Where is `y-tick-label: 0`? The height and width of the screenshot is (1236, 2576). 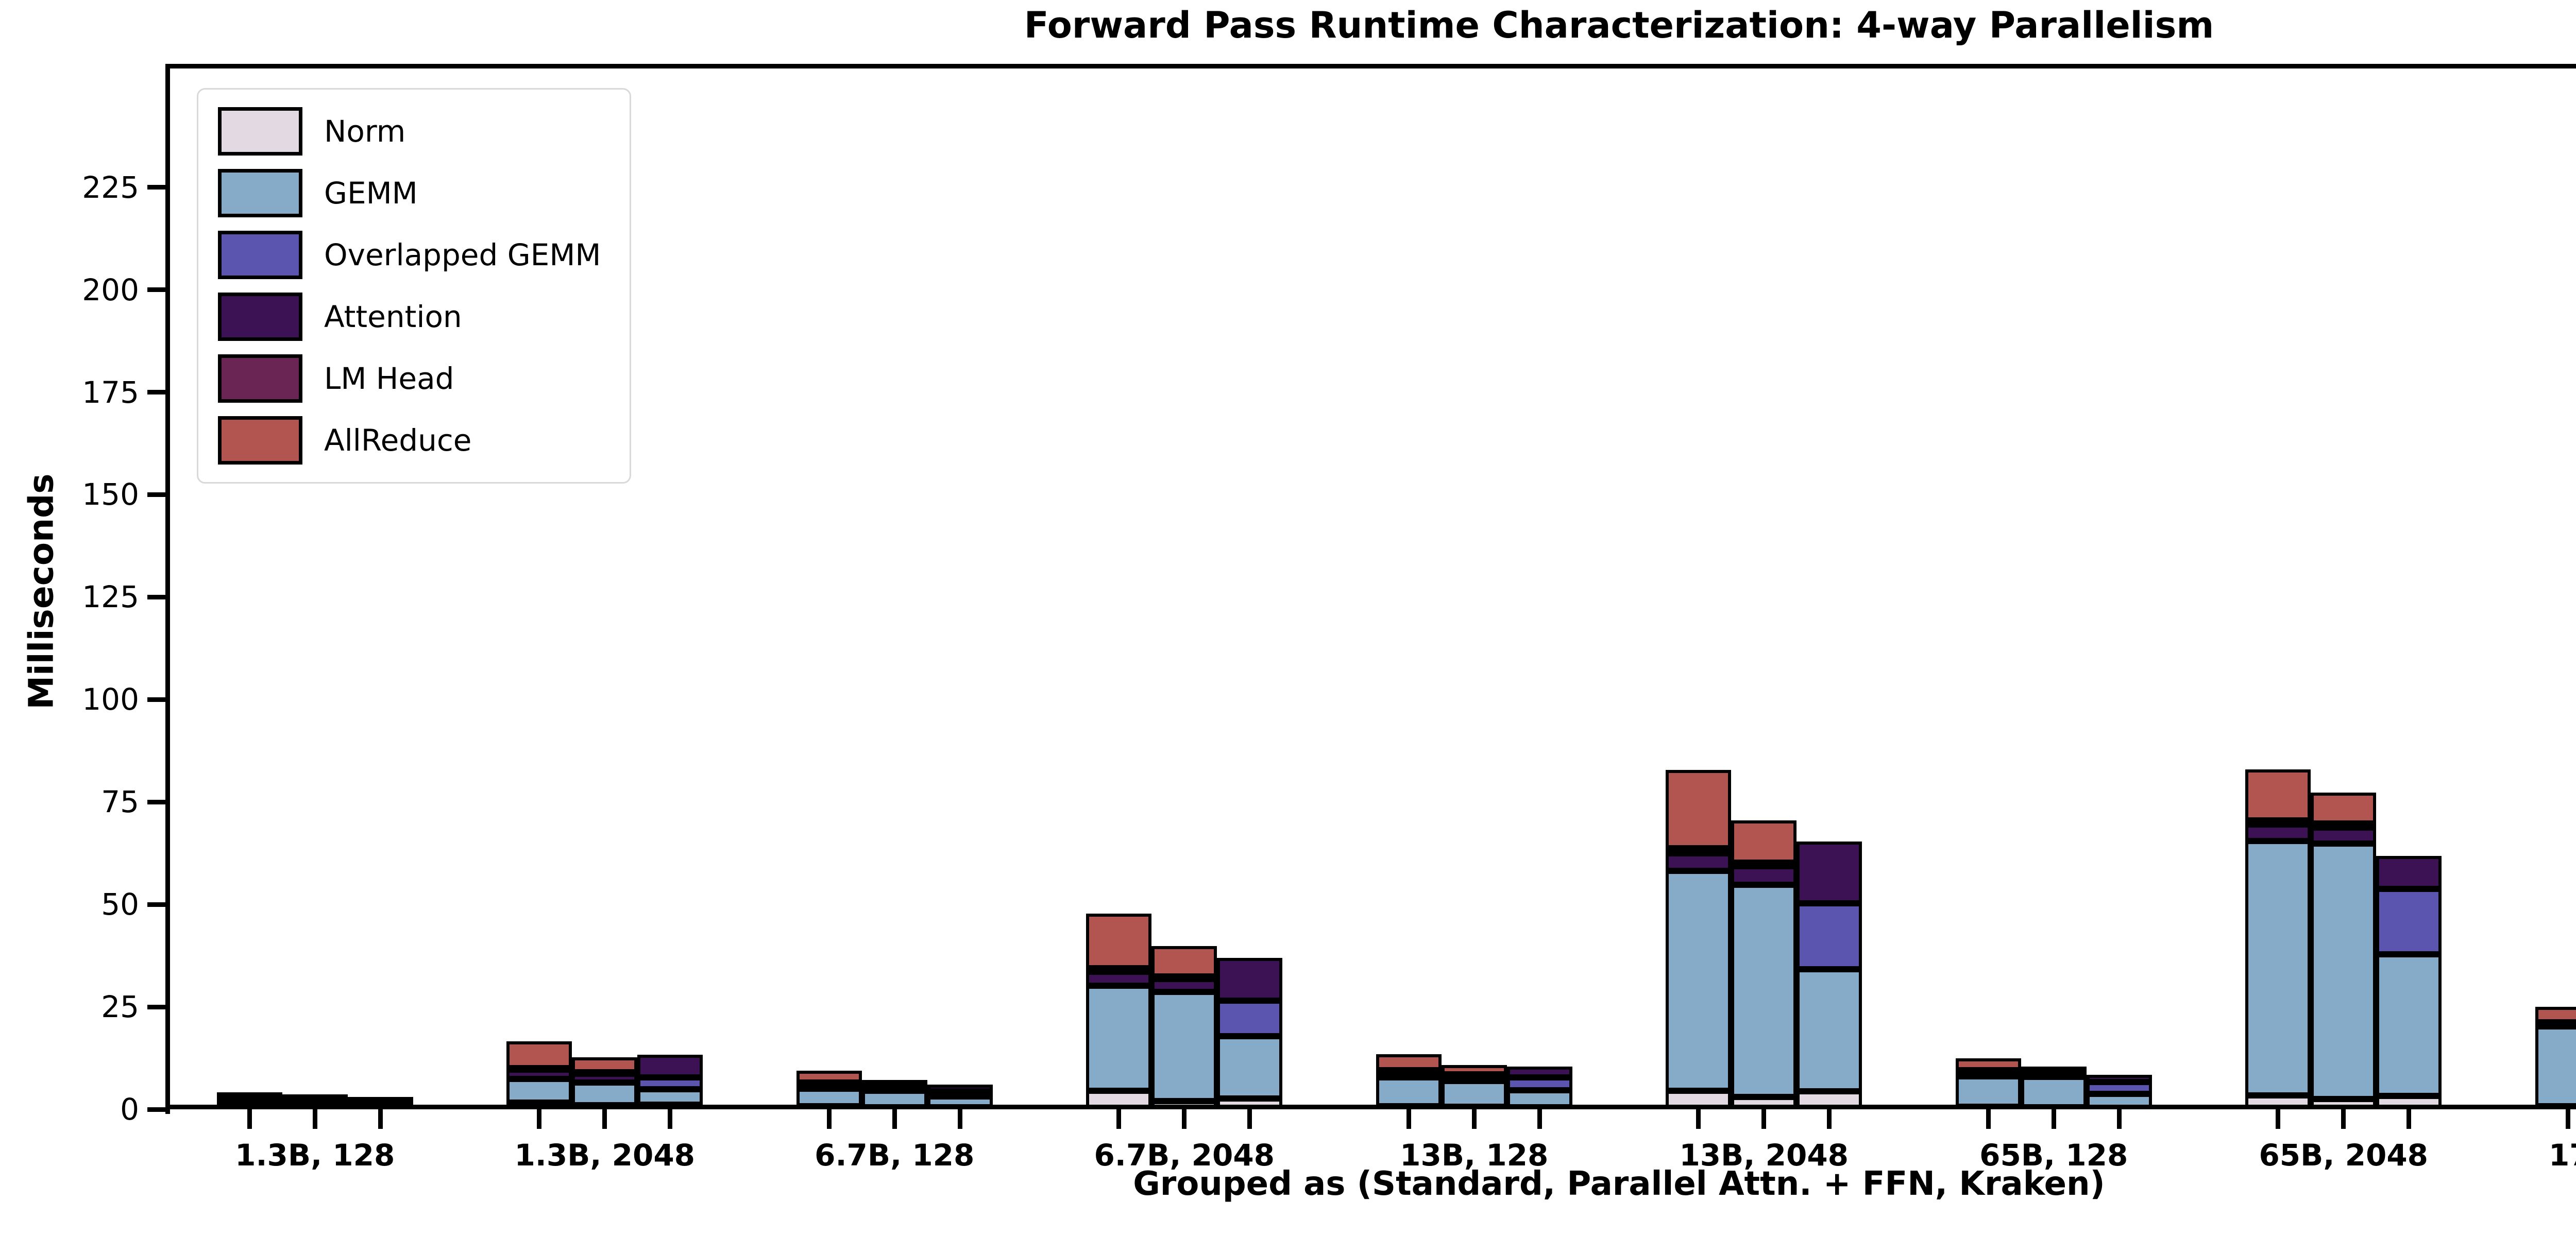 y-tick-label: 0 is located at coordinates (129, 1109).